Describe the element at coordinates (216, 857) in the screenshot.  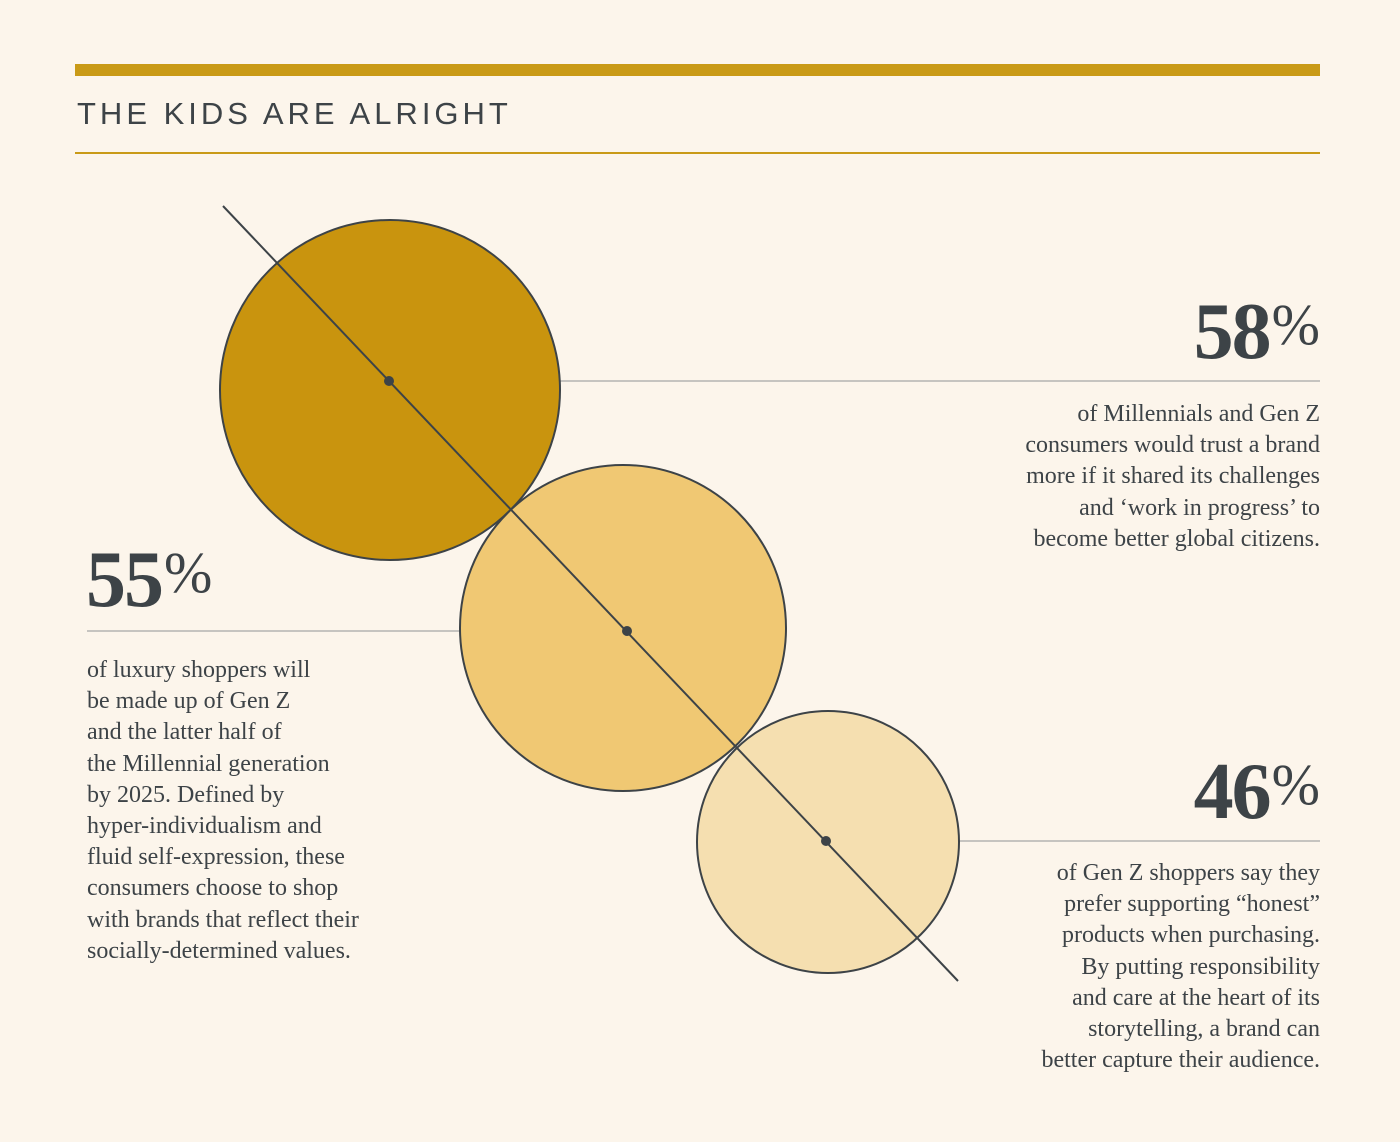
I see `description-55-line: fluid self-expression, these` at that location.